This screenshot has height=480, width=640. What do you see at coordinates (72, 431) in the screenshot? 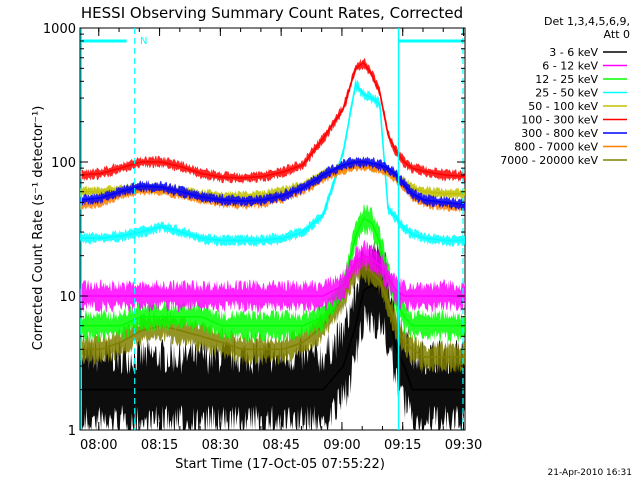
I see `y-tick-label: 1` at bounding box center [72, 431].